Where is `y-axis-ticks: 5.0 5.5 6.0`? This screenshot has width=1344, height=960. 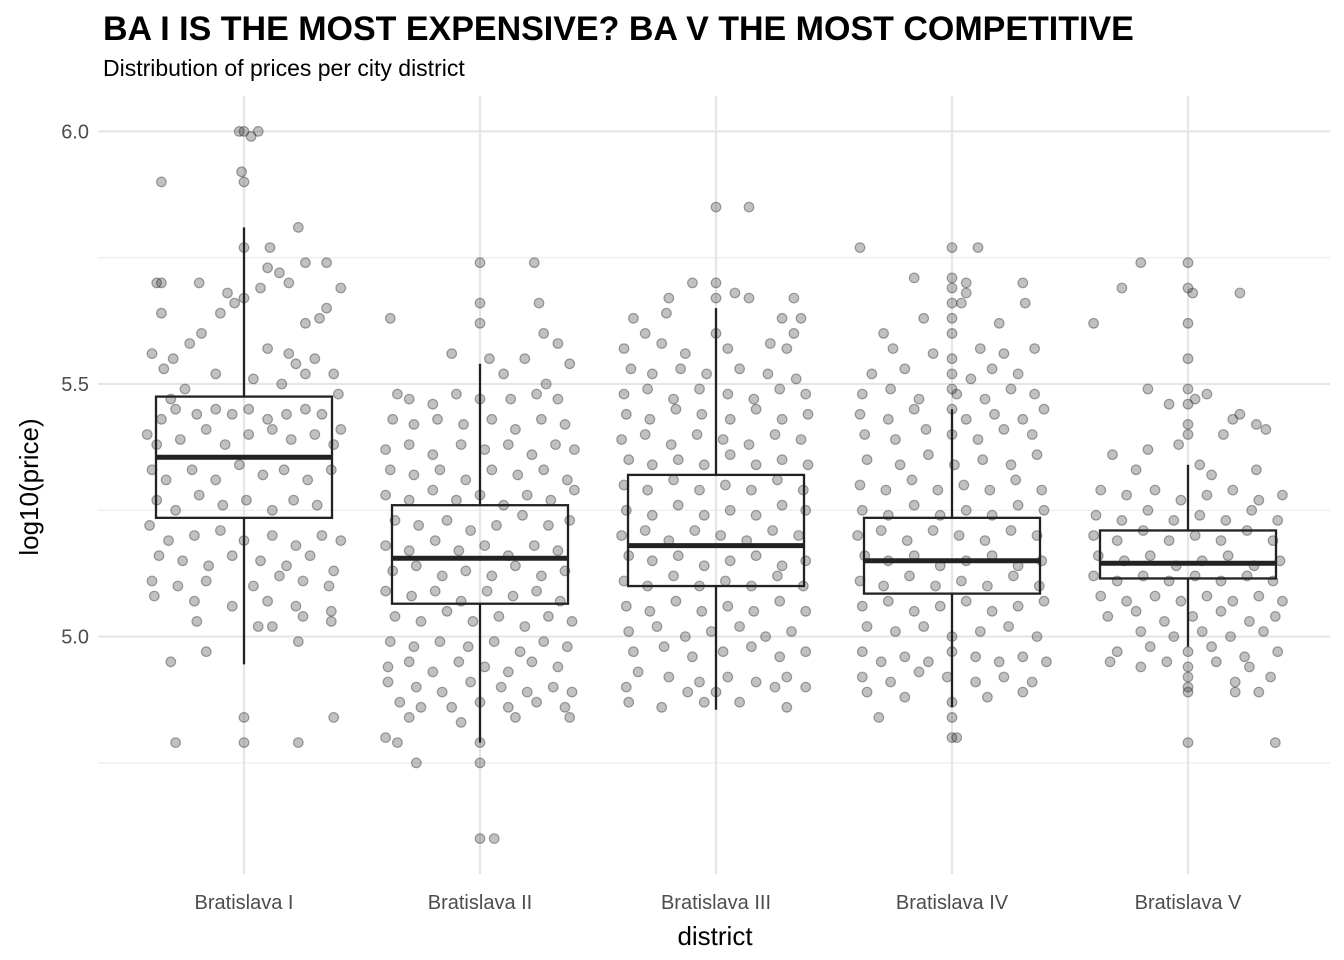 y-axis-ticks: 5.0 5.5 6.0 is located at coordinates (75, 384).